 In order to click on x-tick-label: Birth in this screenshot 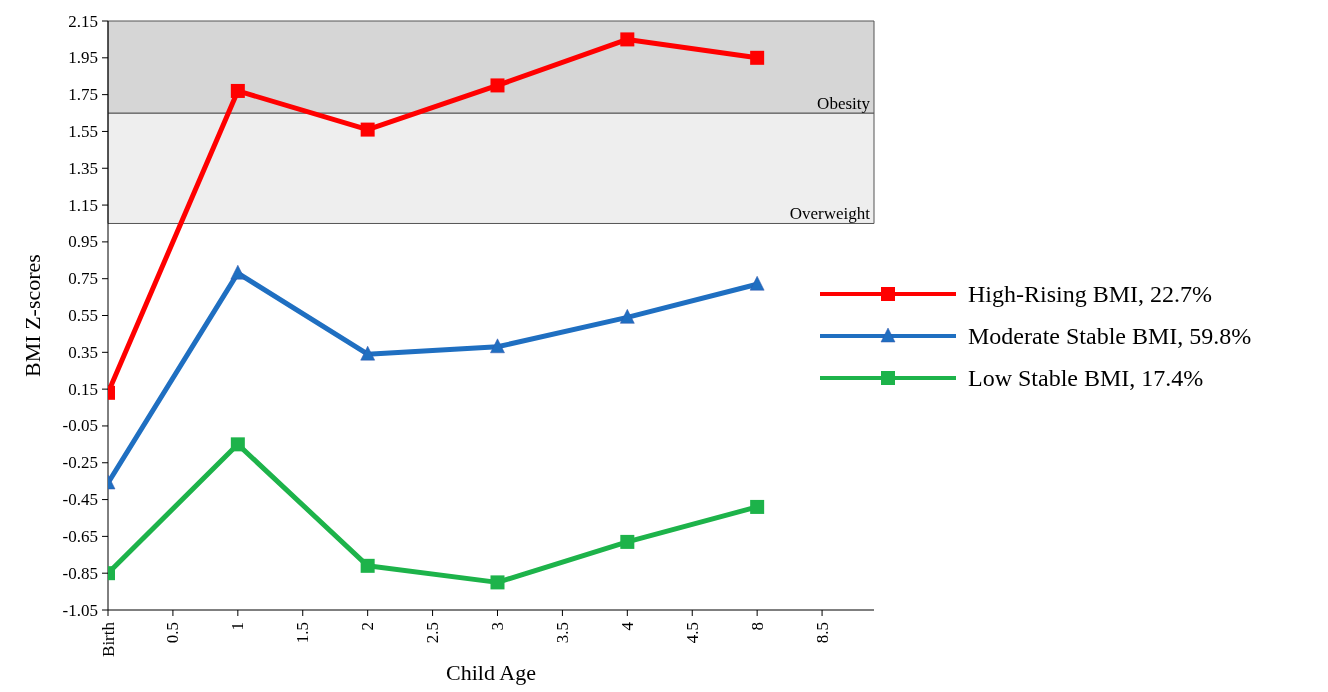, I will do `click(108, 639)`.